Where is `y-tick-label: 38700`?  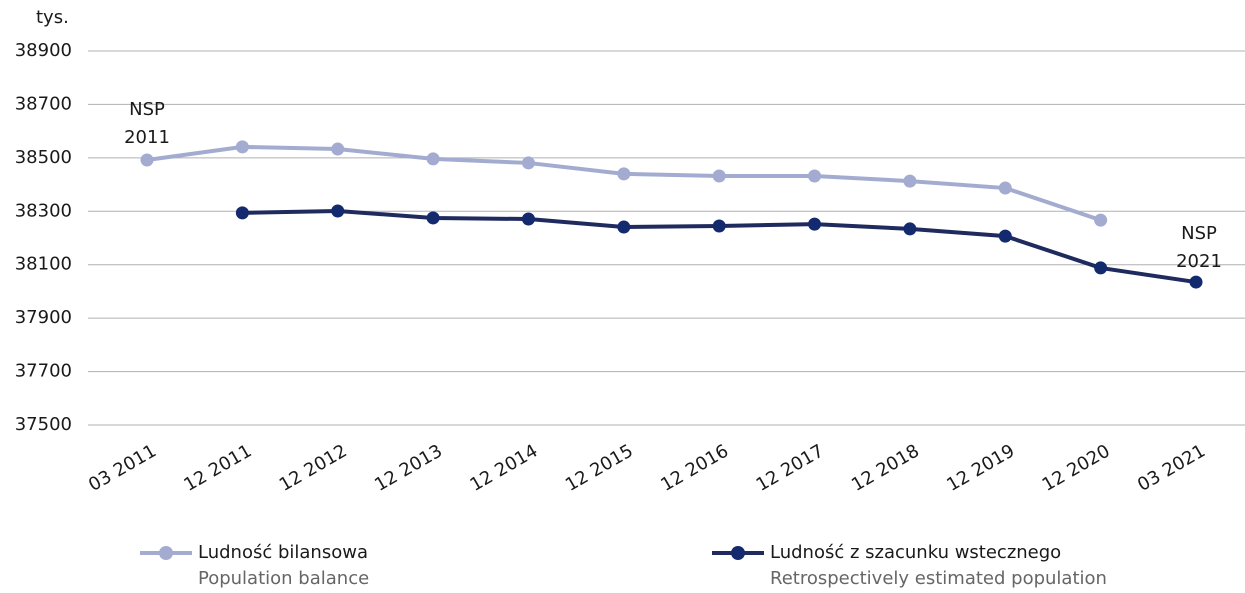
y-tick-label: 38700 is located at coordinates (43, 103).